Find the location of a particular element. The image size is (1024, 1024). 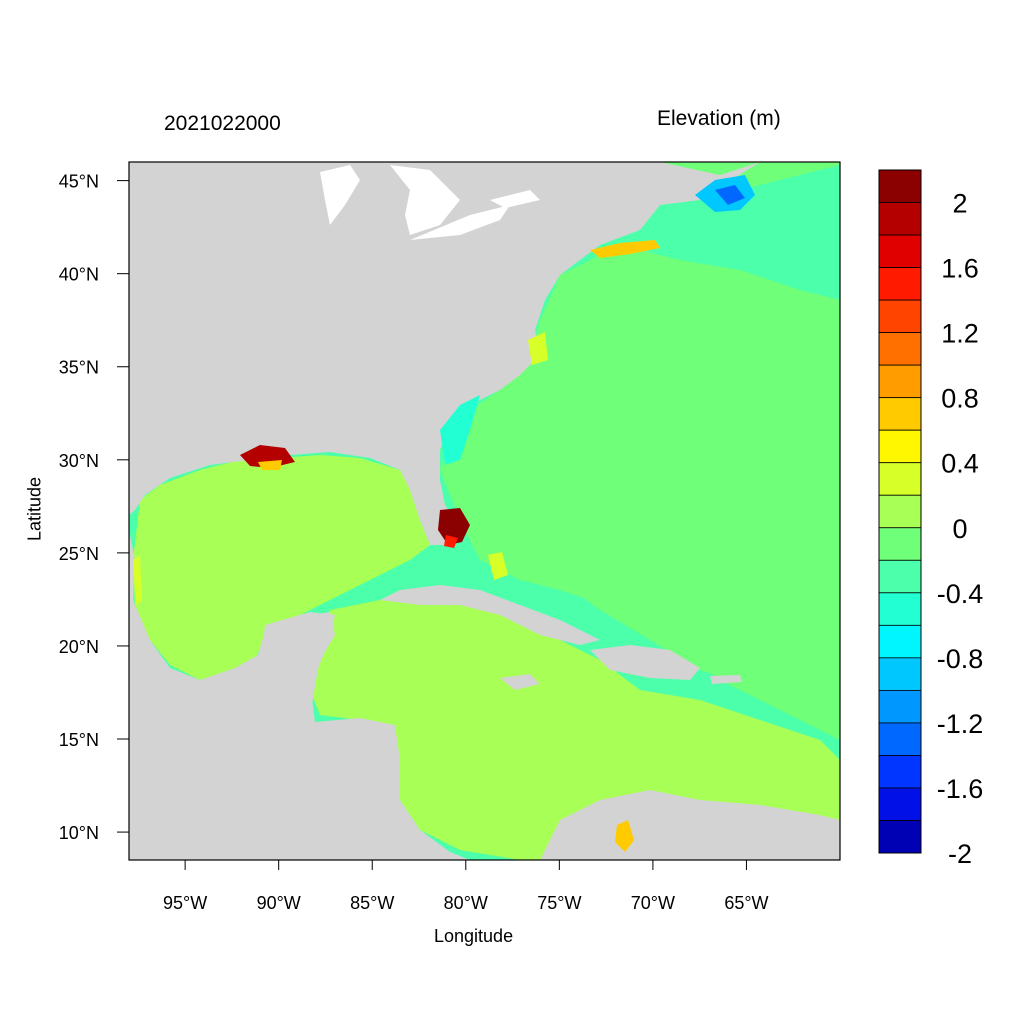

land-yucatan is located at coordinates (298, 658).